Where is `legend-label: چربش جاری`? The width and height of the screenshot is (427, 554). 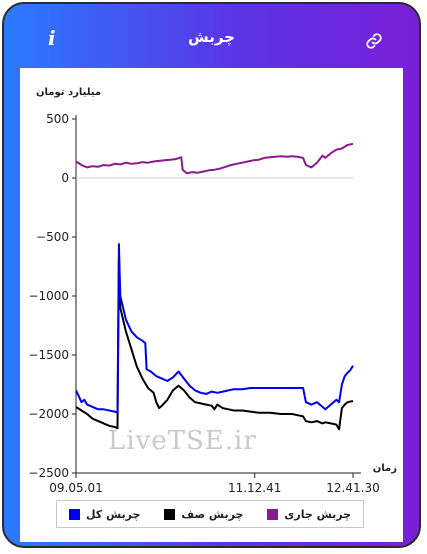 legend-label: چربش جاری is located at coordinates (318, 514).